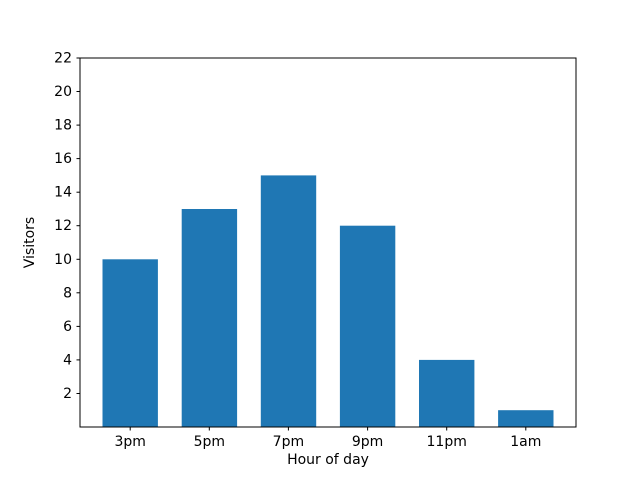 The height and width of the screenshot is (480, 640). Describe the element at coordinates (526, 418) in the screenshot. I see `bar-1am` at that location.